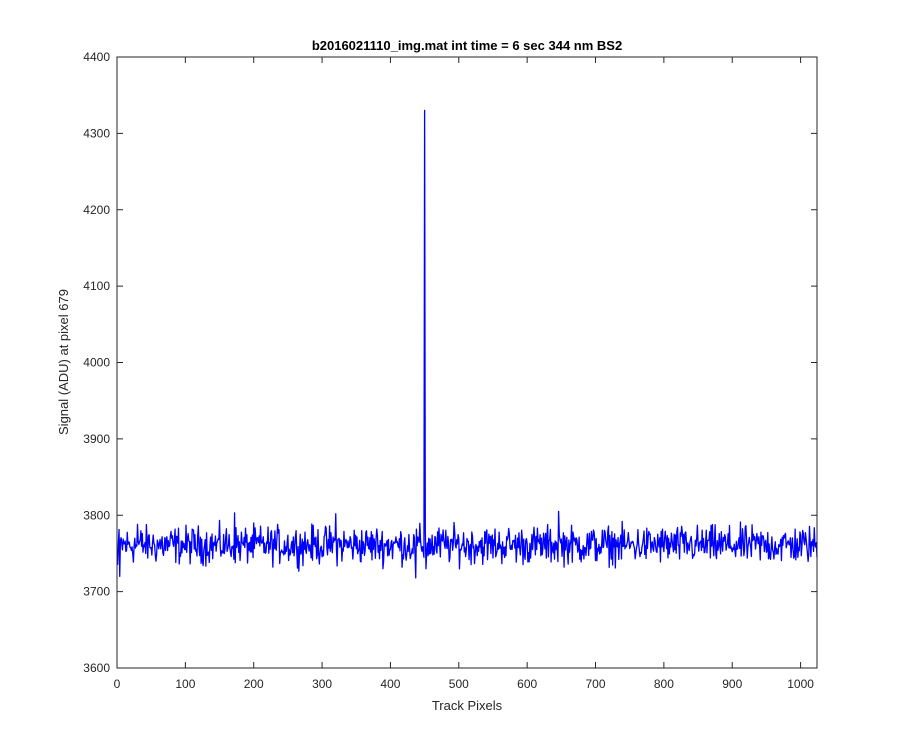 This screenshot has width=900, height=750. I want to click on x-tick-label: 300, so click(322, 684).